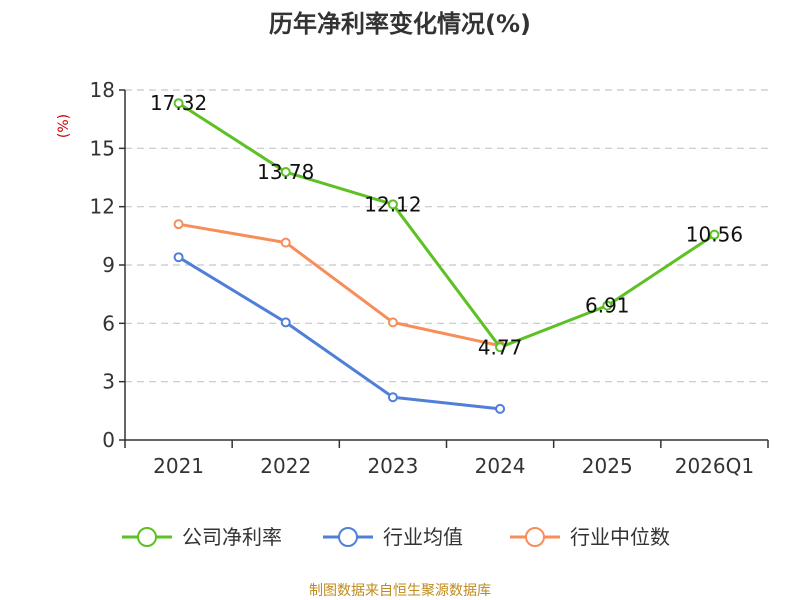  What do you see at coordinates (400, 591) in the screenshot?
I see `source-note: 制图数据来自恒生聚源数据库` at bounding box center [400, 591].